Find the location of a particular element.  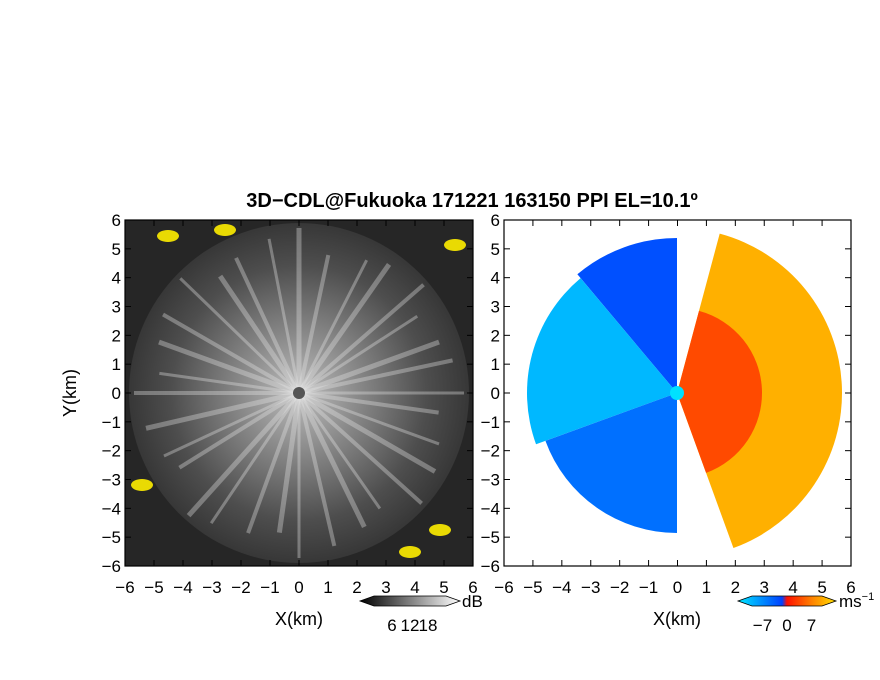

velocity-unit-label: ms−1 is located at coordinates (856, 601).